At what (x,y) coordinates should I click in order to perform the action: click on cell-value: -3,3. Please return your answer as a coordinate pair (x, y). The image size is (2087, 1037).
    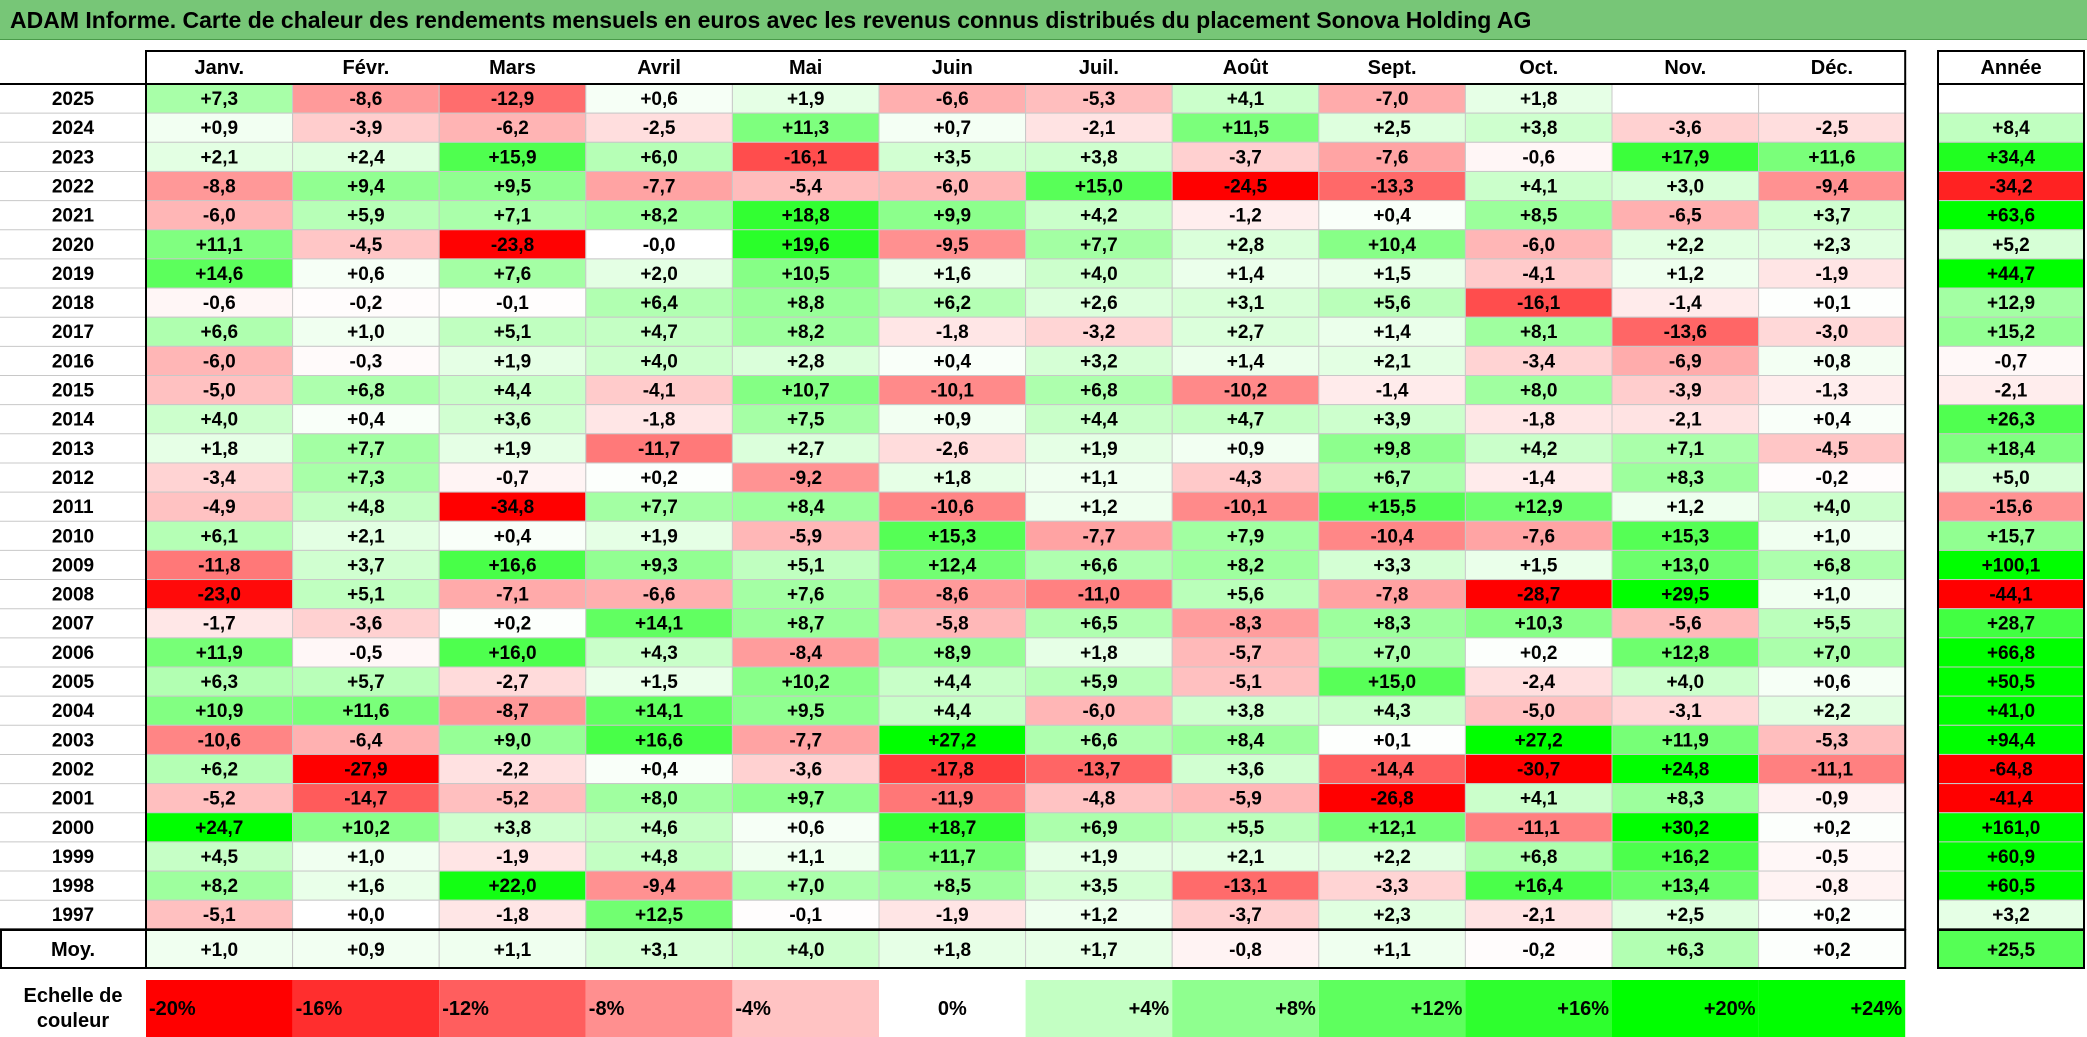
    Looking at the image, I should click on (1392, 886).